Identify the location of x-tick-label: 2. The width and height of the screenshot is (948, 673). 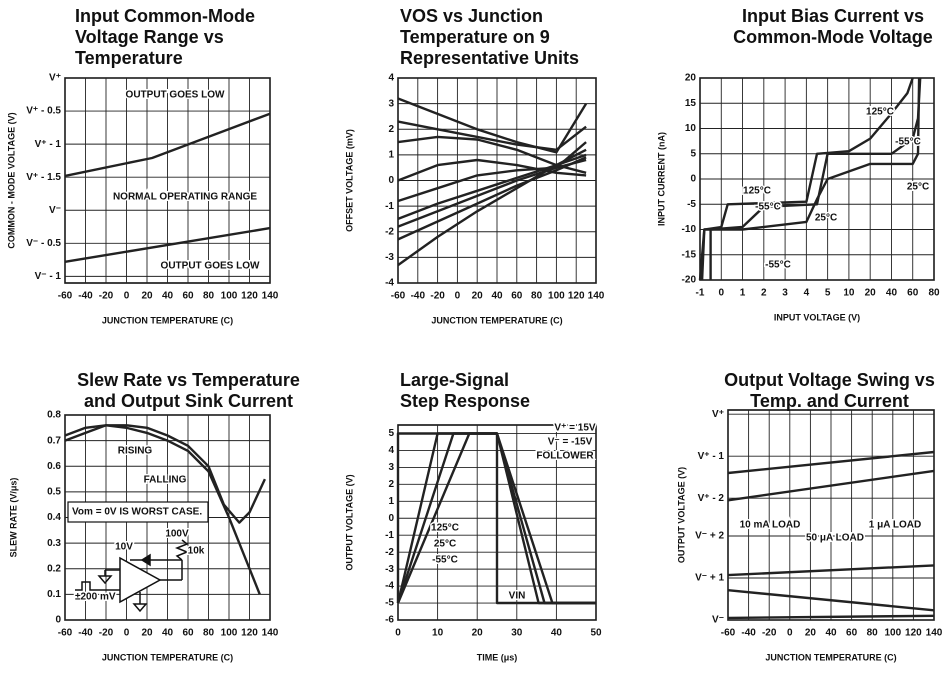
(764, 293).